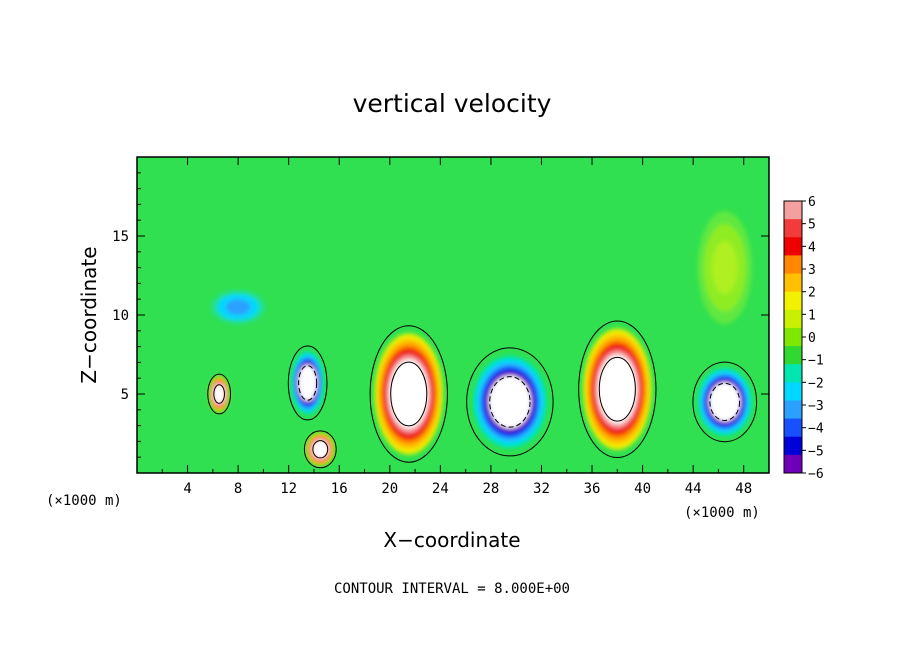  Describe the element at coordinates (452, 103) in the screenshot. I see `chart-title: vertical velocity` at that location.